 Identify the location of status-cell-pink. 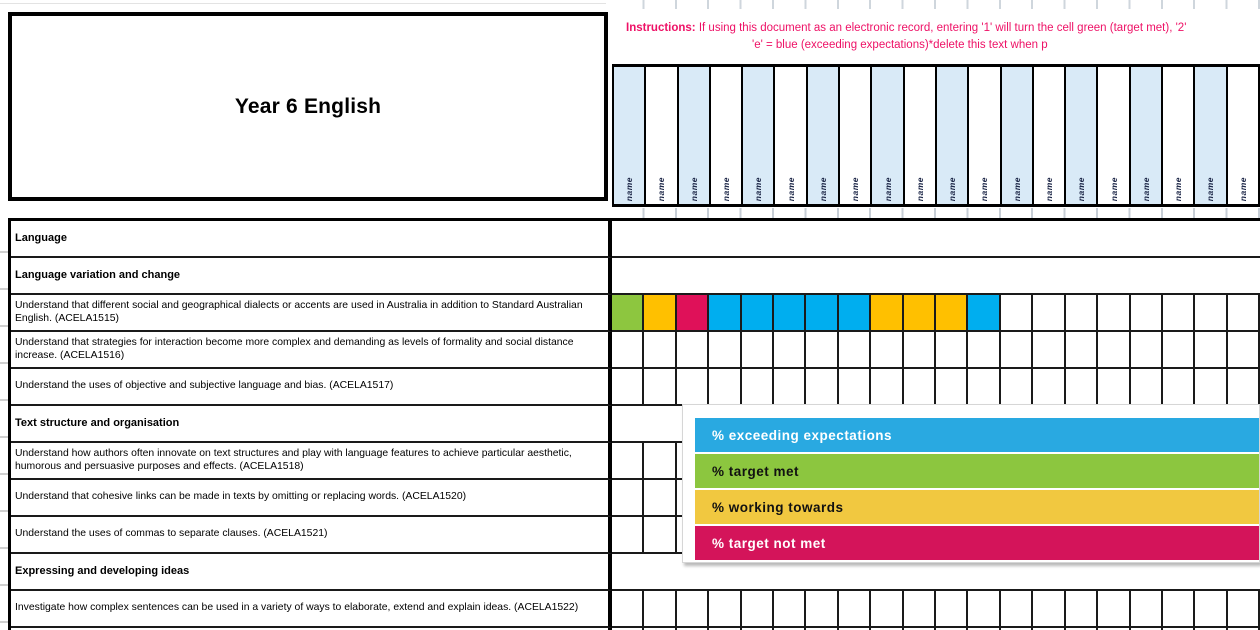
(693, 312).